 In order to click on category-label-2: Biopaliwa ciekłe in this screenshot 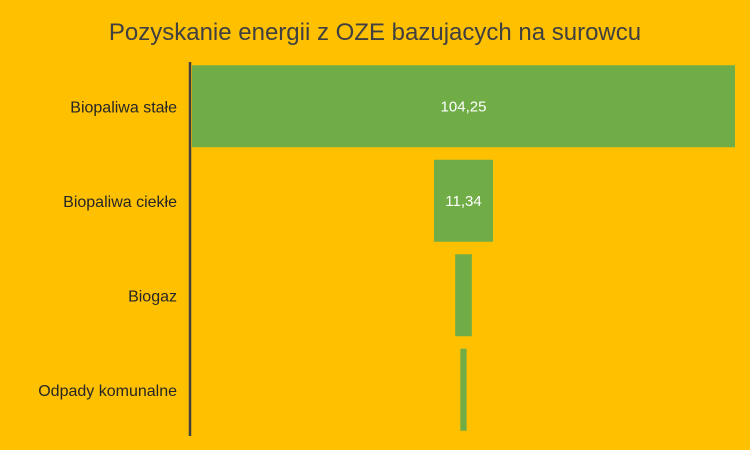, I will do `click(120, 202)`.